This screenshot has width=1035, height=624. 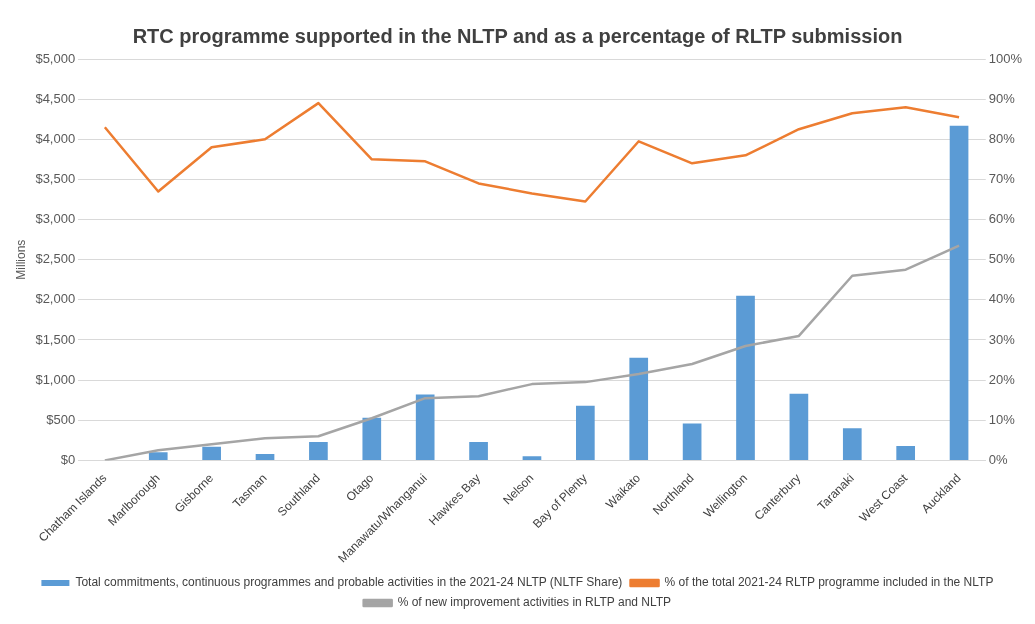 What do you see at coordinates (534, 602) in the screenshot?
I see `legend-label: % of new improvement activities in RLTP and NLTP` at bounding box center [534, 602].